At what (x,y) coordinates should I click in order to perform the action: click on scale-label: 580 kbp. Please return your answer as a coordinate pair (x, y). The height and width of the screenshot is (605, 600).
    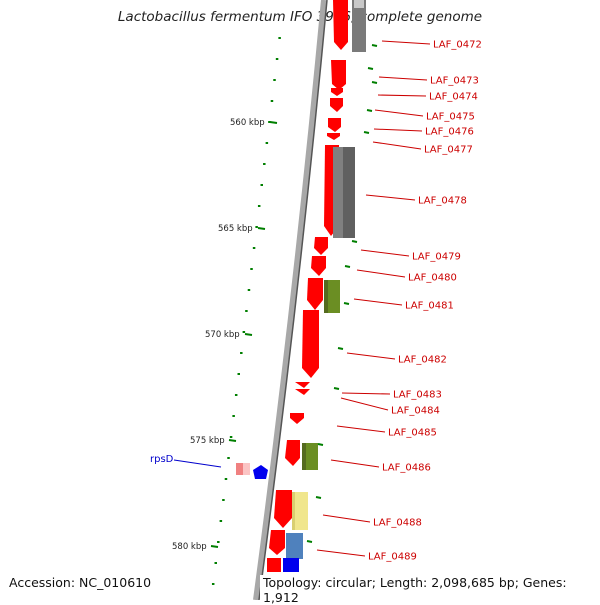
    Looking at the image, I should click on (189, 547).